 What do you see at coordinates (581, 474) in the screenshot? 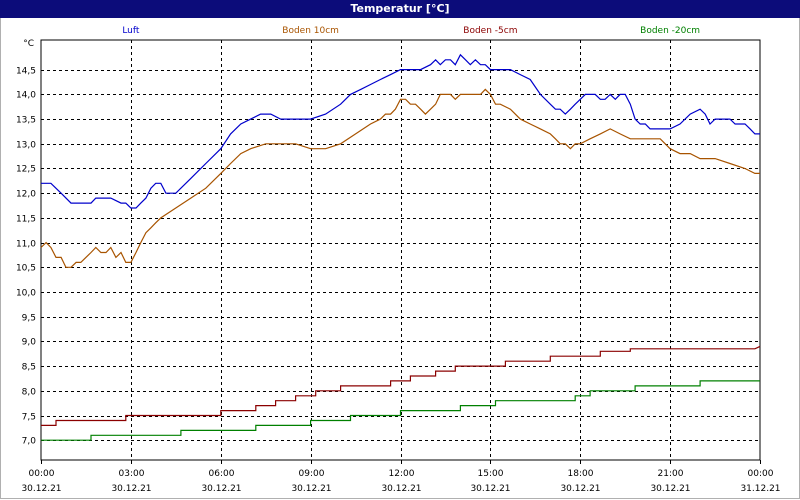
I see `x-tick-time: 18:00` at bounding box center [581, 474].